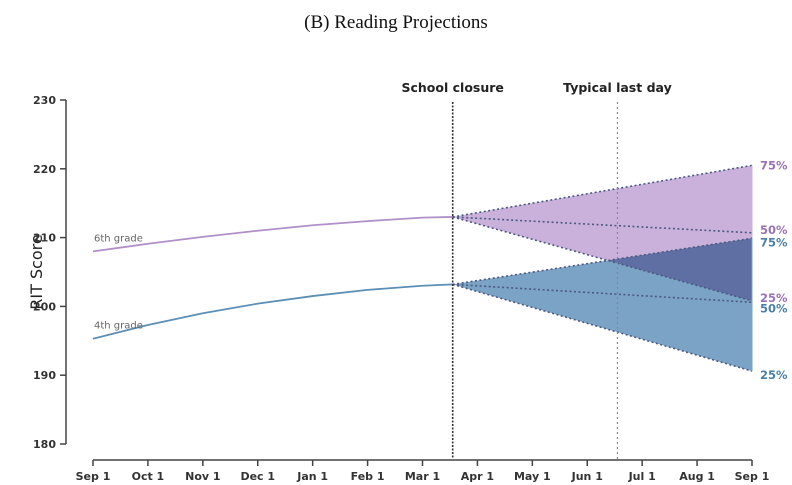 The image size is (792, 485). Describe the element at coordinates (697, 476) in the screenshot. I see `x-tick-label: Aug 1` at that location.